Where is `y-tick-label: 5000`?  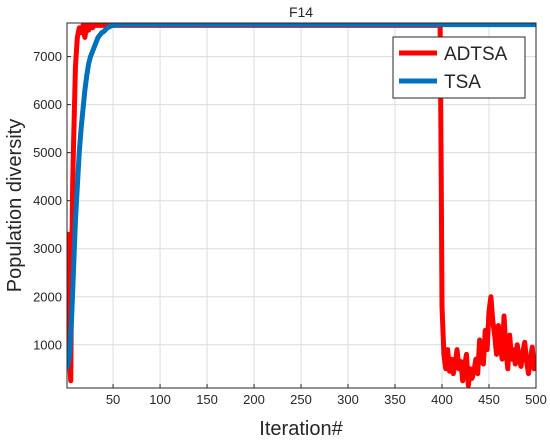 y-tick-label: 5000 is located at coordinates (47, 152).